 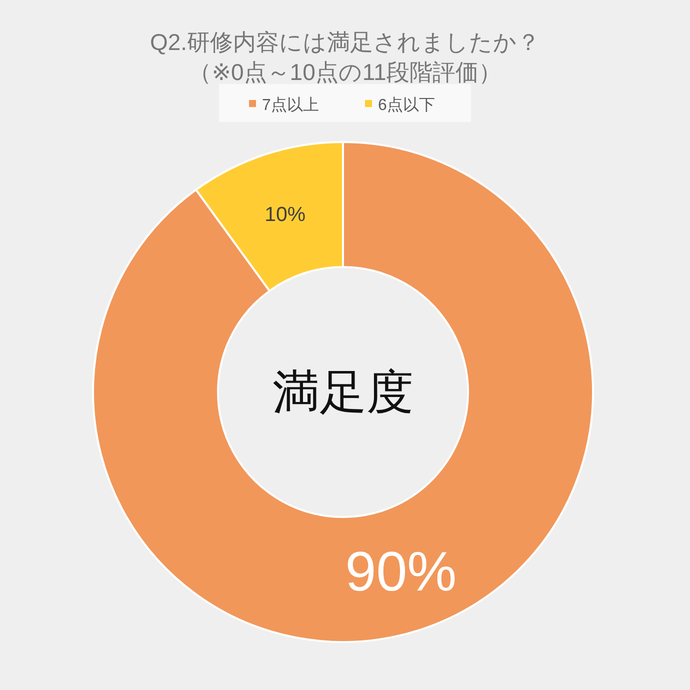 What do you see at coordinates (345, 42) in the screenshot?
I see `title: Q2.研修内容には満足されましたか？` at bounding box center [345, 42].